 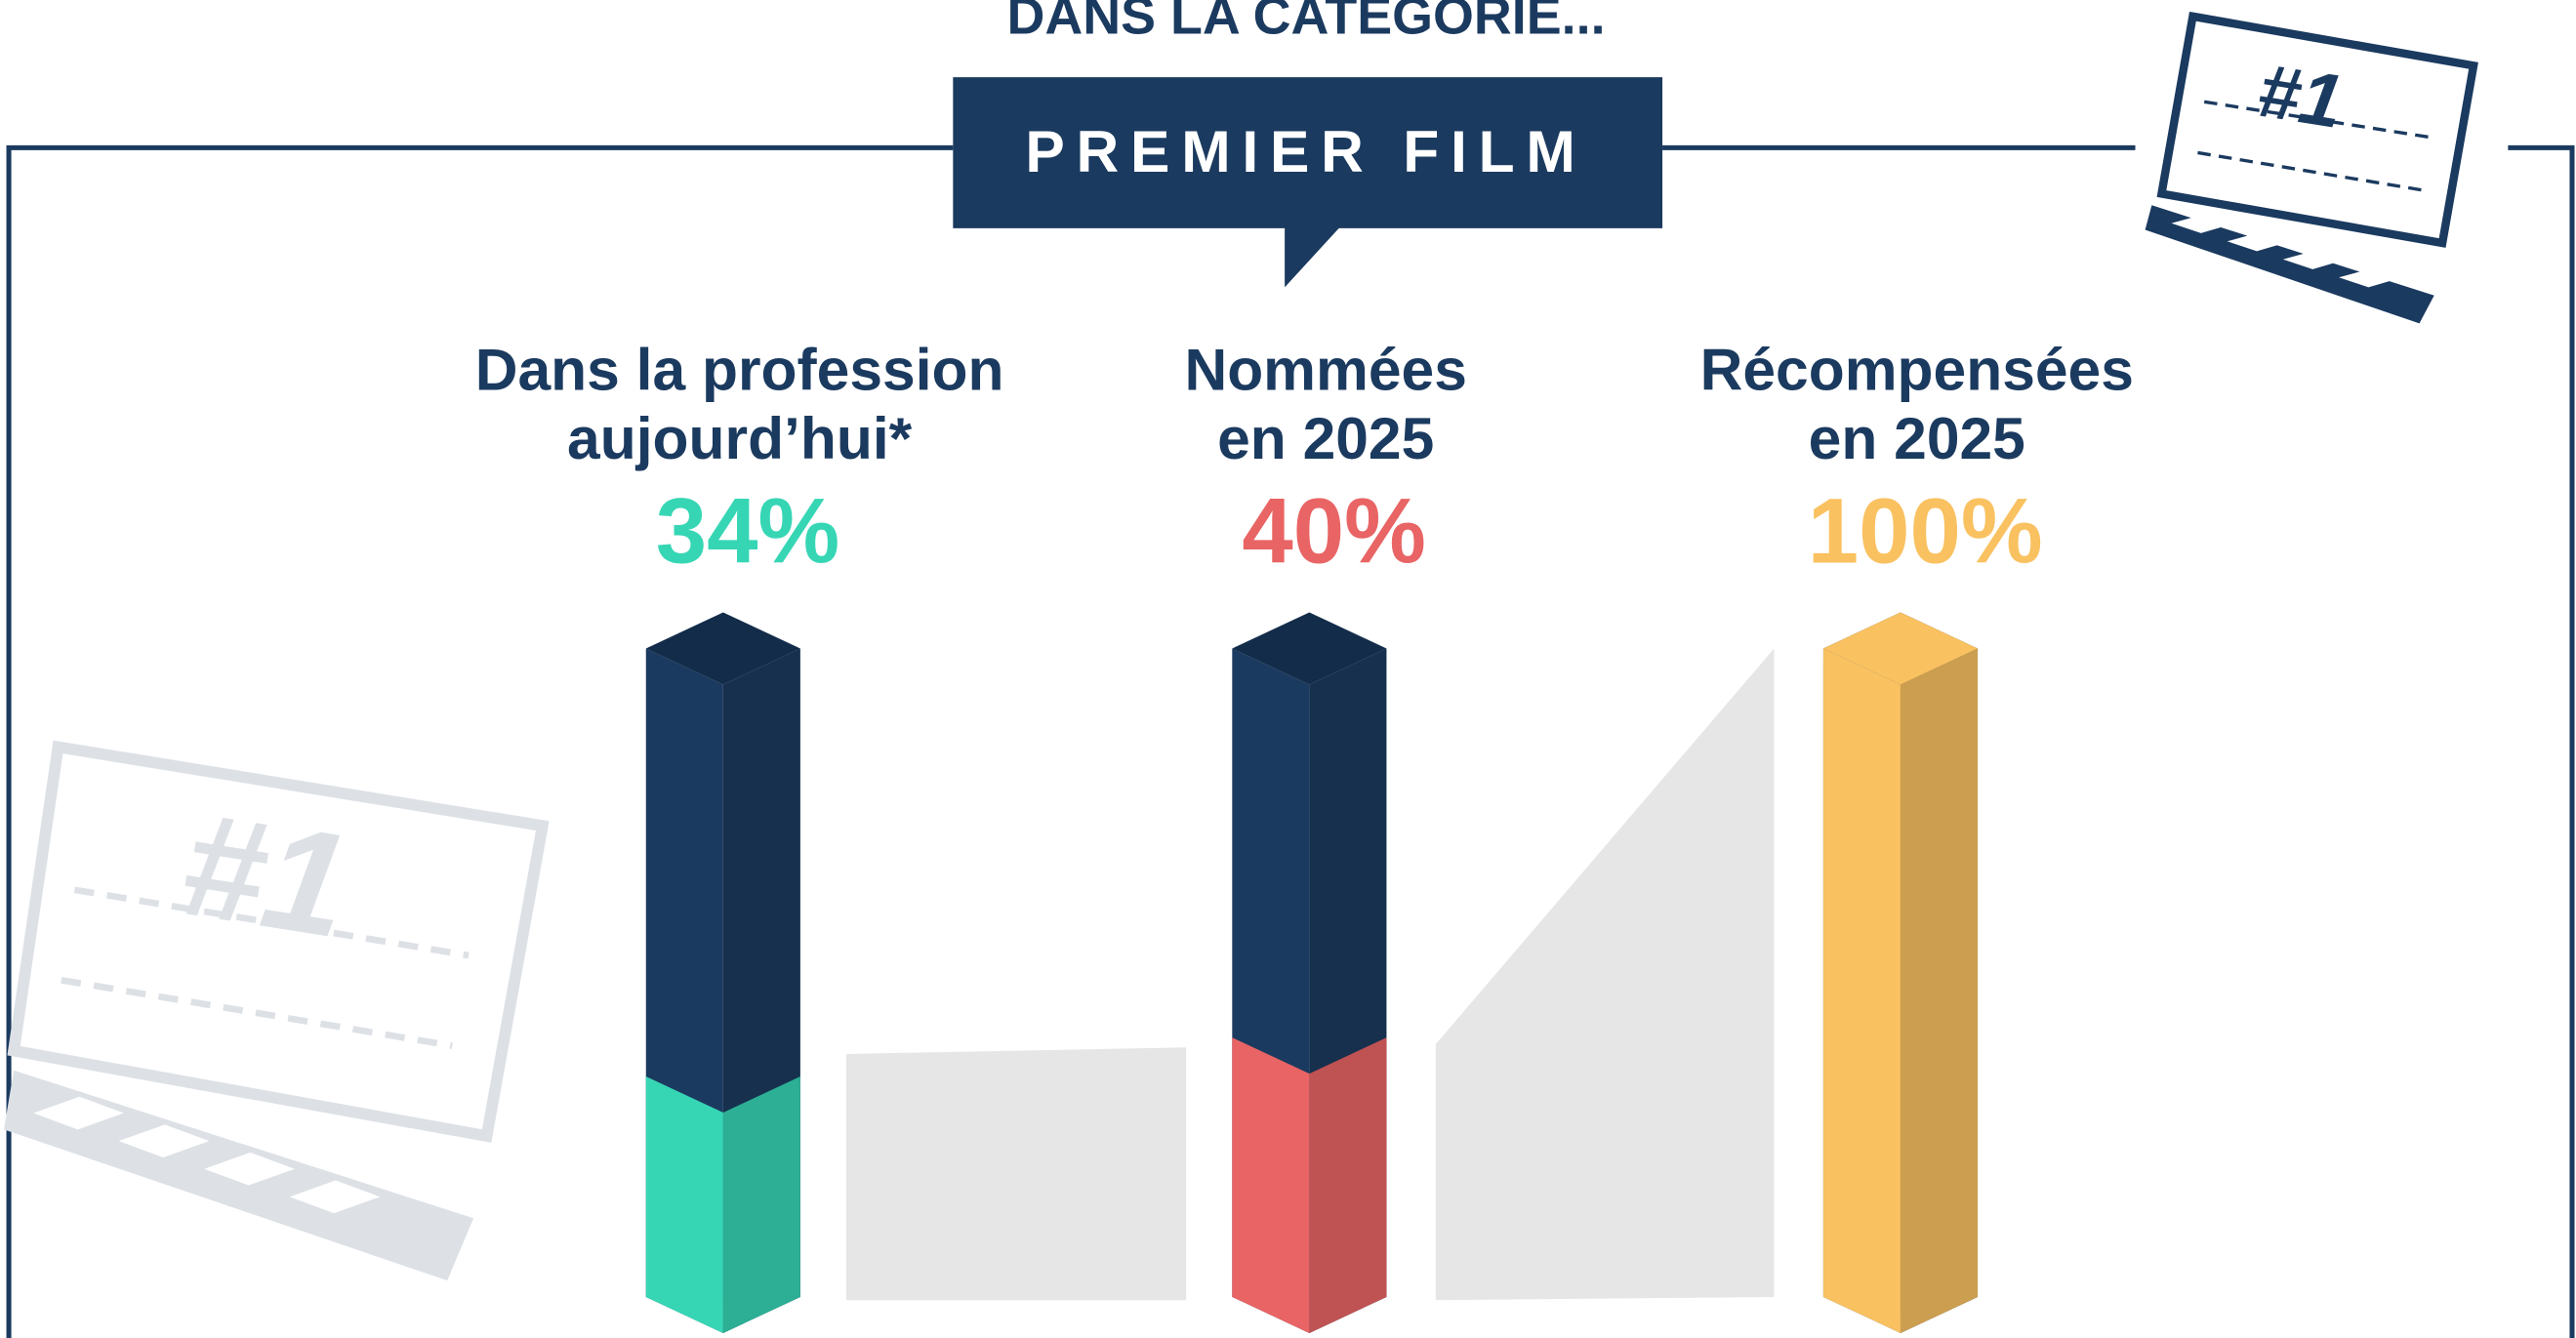 I want to click on title-box, so click(x=1308, y=182).